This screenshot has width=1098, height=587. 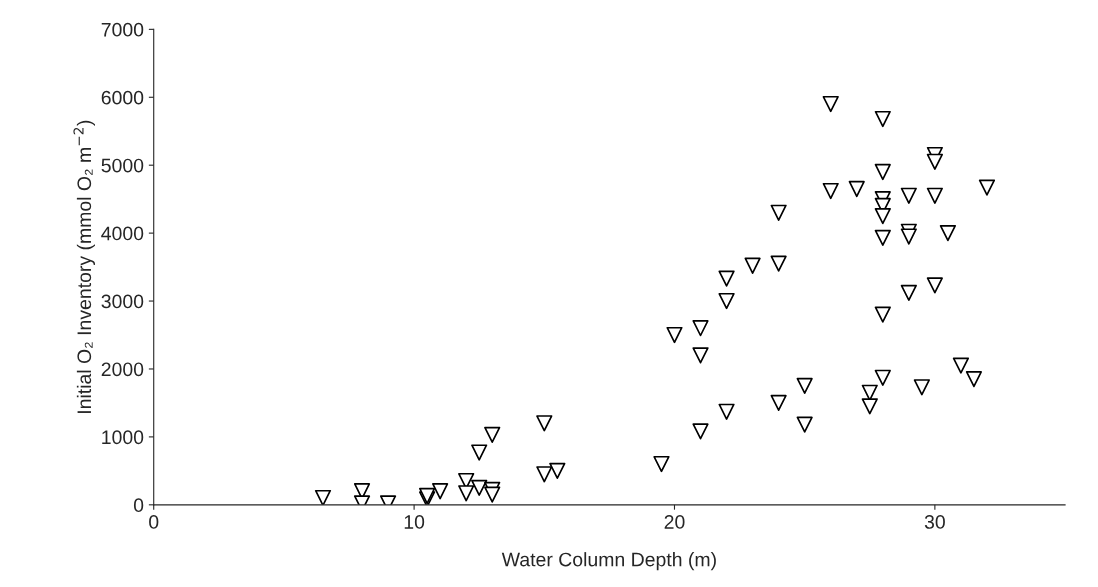 What do you see at coordinates (154, 522) in the screenshot?
I see `x-tick-label: 0` at bounding box center [154, 522].